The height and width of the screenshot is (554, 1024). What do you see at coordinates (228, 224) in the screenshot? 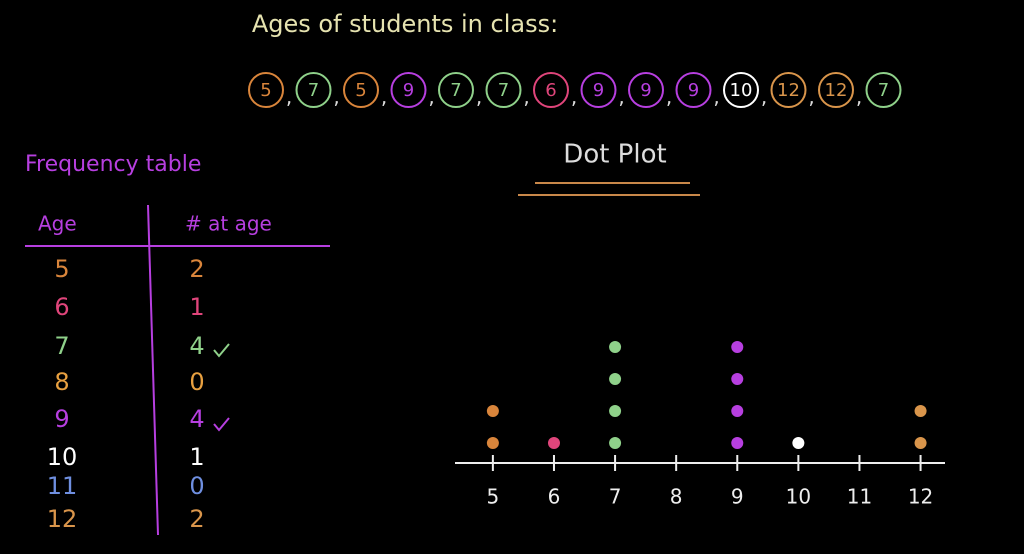
I see `table-header: # at age` at bounding box center [228, 224].